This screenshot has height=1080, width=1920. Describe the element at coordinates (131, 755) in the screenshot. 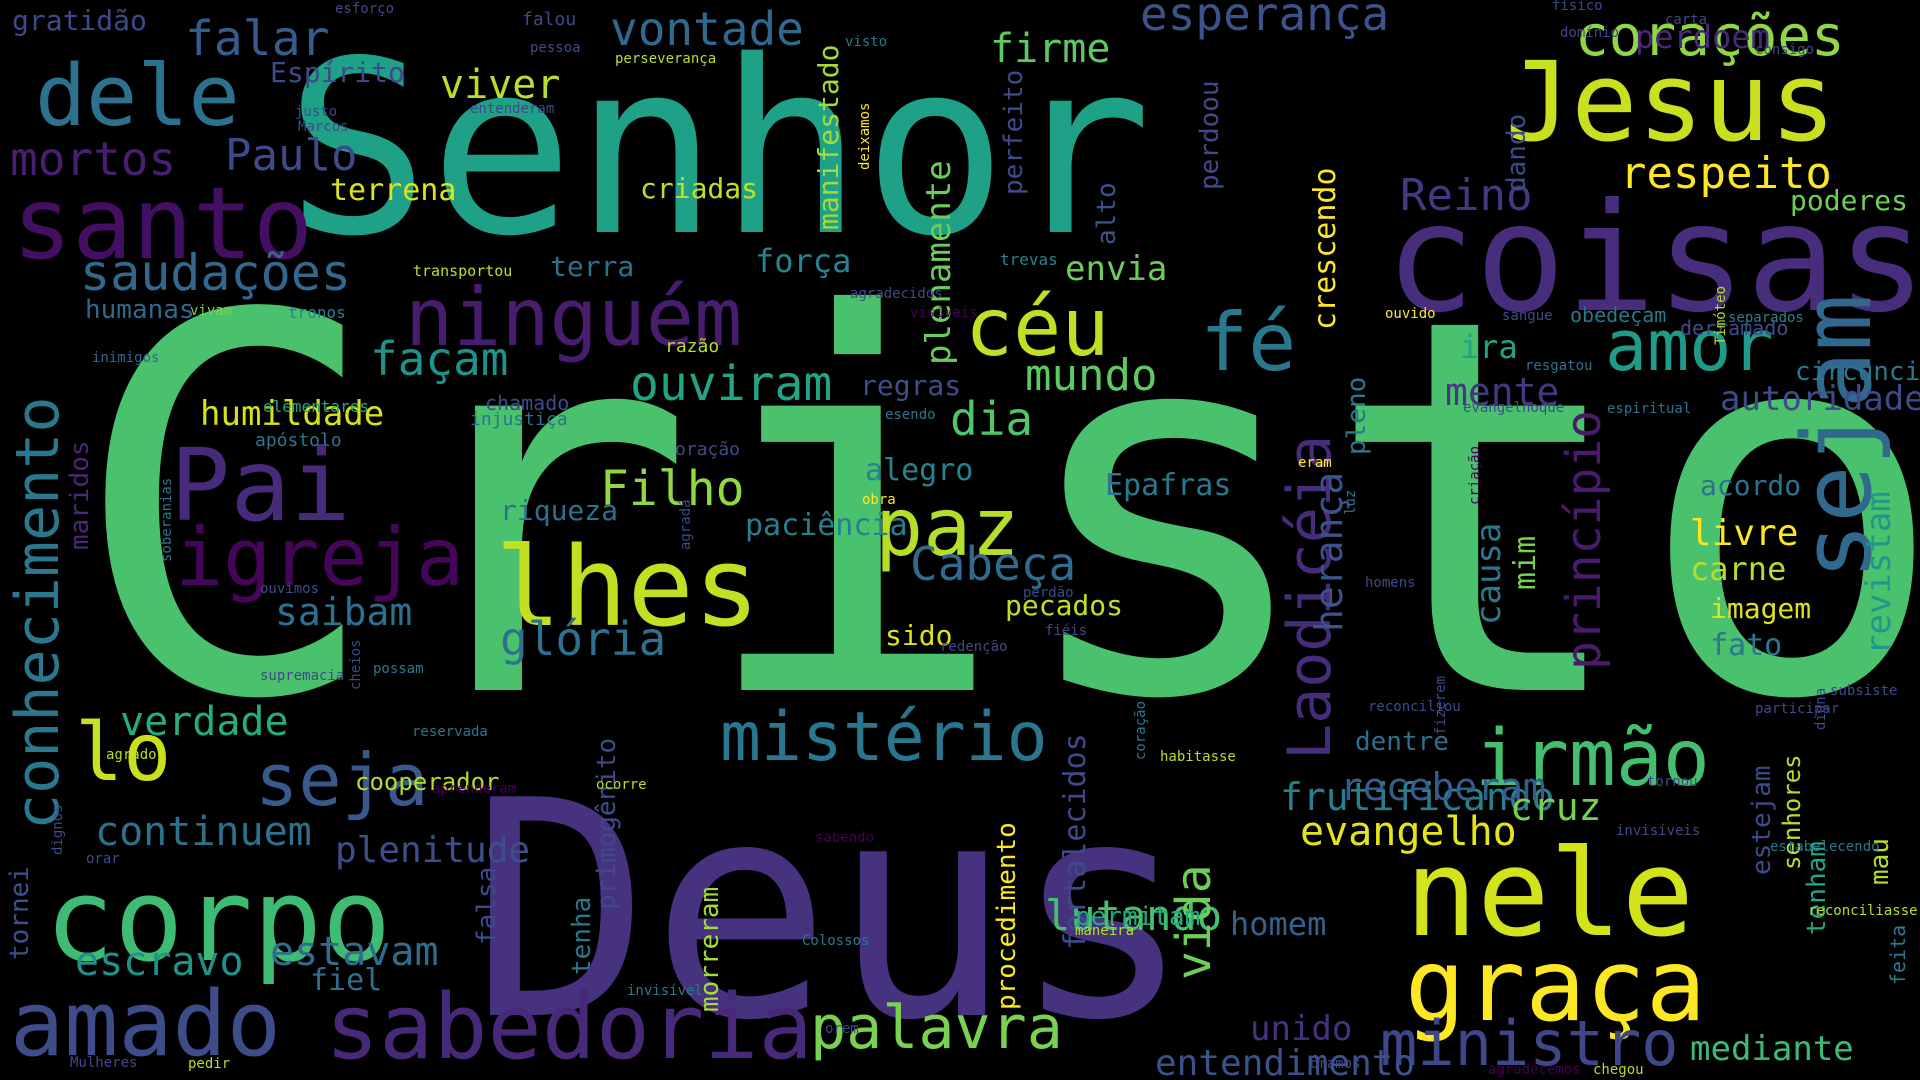

I see `word-agrado: agrado` at that location.